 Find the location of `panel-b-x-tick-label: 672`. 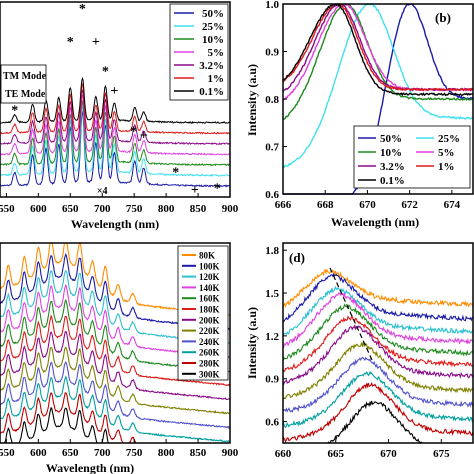

panel-b-x-tick-label: 672 is located at coordinates (409, 205).